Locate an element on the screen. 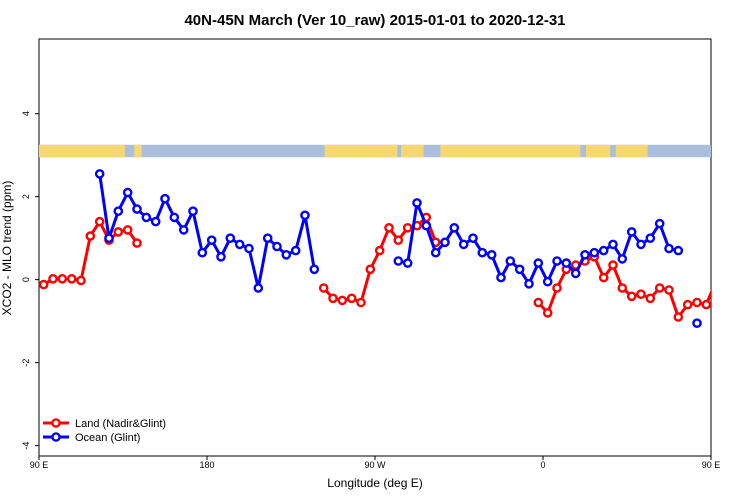  x-axis: 90 E 180 90 W 0 90 E is located at coordinates (375, 463).